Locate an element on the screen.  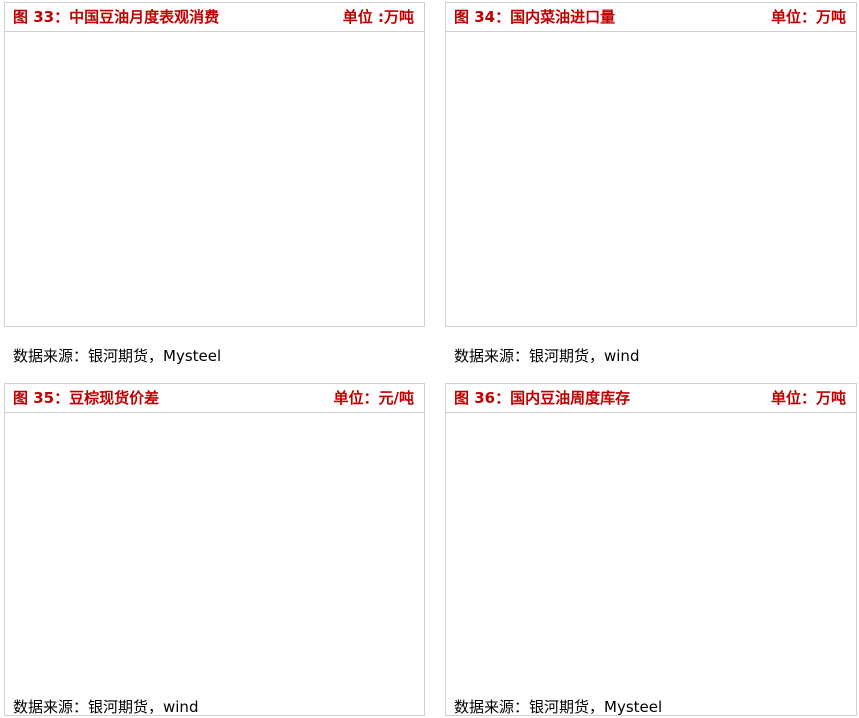
panel-title: 图 34：国内菜油进口量 is located at coordinates (535, 17).